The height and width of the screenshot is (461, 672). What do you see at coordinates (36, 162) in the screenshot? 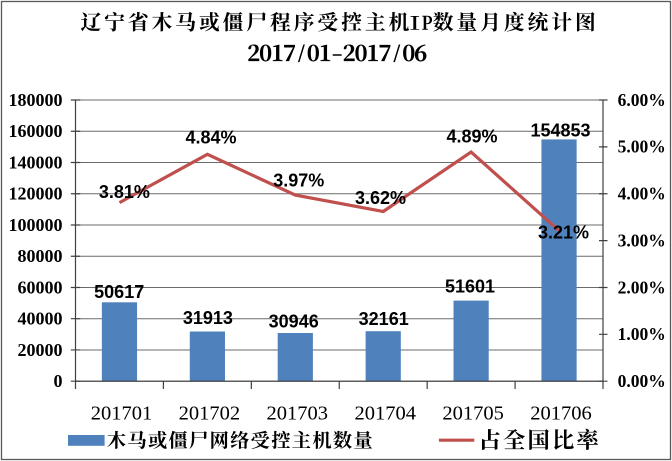
I see `svg-text: 140000` at bounding box center [36, 162].